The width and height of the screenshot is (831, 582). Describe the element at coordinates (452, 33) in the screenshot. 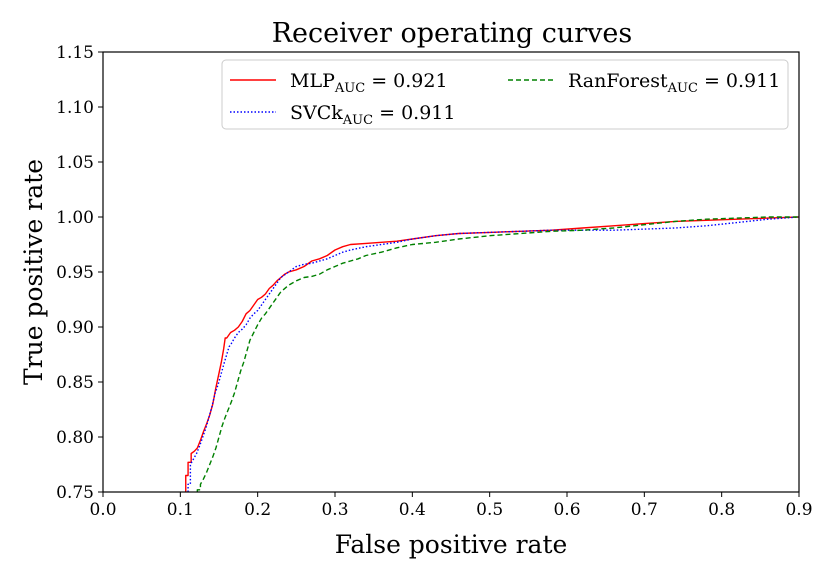

I see `chart-title: Receiver operating curves` at that location.